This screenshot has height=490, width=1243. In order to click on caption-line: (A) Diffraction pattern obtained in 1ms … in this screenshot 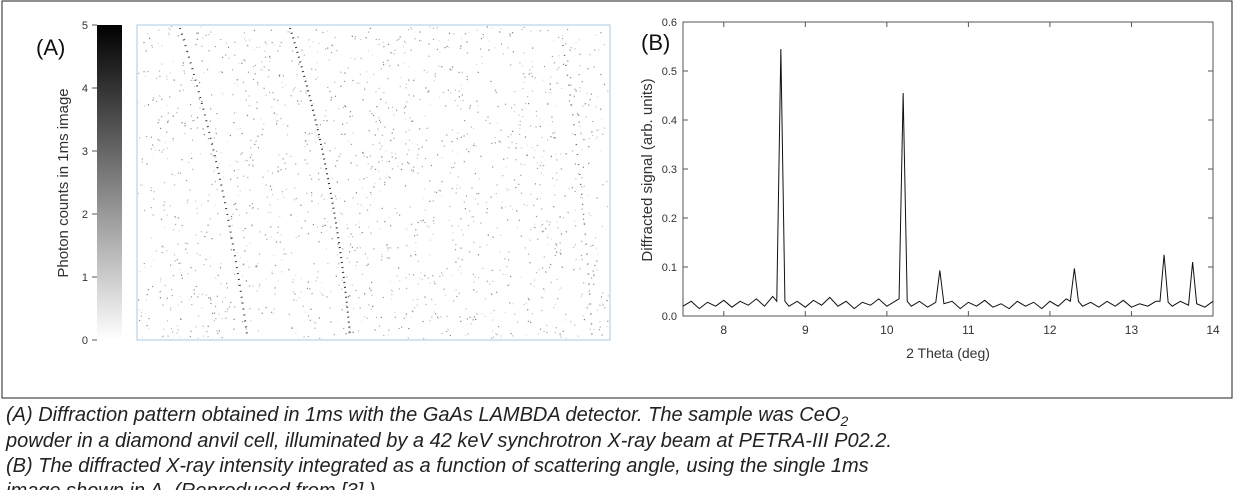, I will do `click(427, 416)`.